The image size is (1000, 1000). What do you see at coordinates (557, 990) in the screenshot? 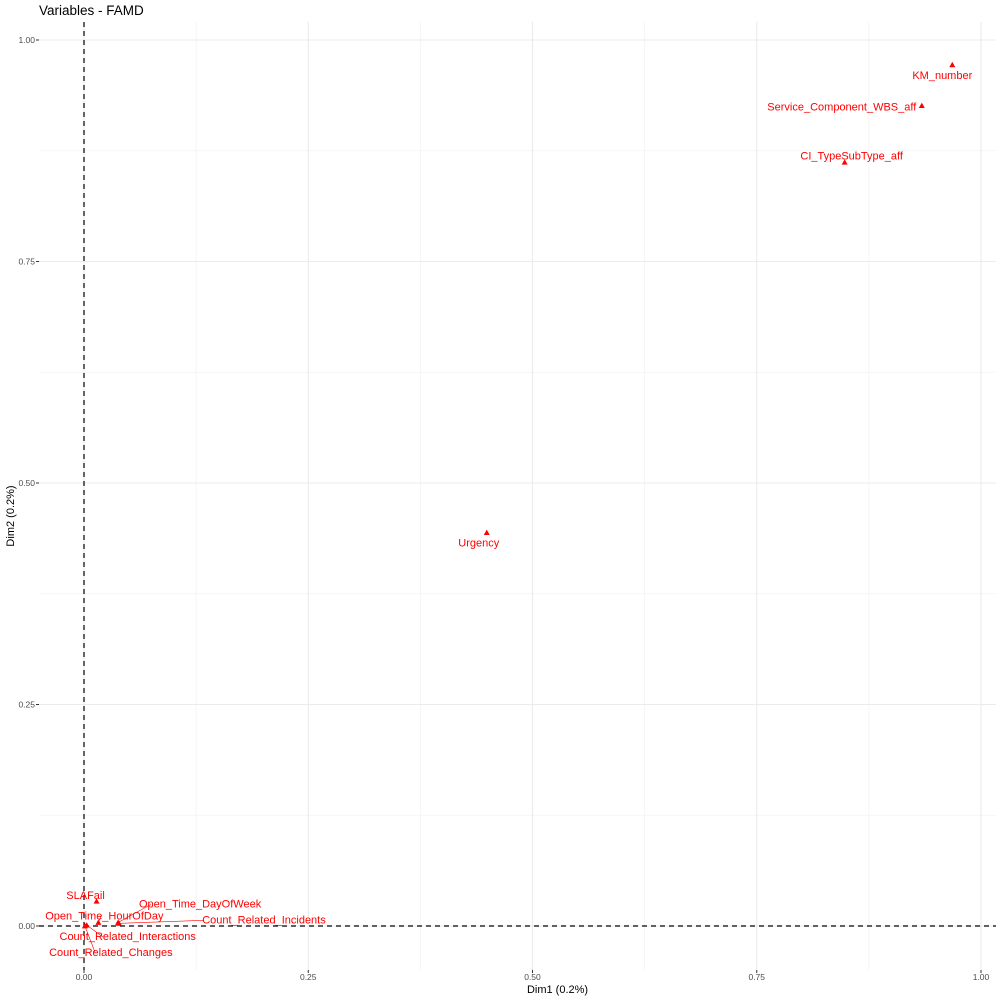
I see `x-axis-label: Dim1 (0.2%)` at bounding box center [557, 990].